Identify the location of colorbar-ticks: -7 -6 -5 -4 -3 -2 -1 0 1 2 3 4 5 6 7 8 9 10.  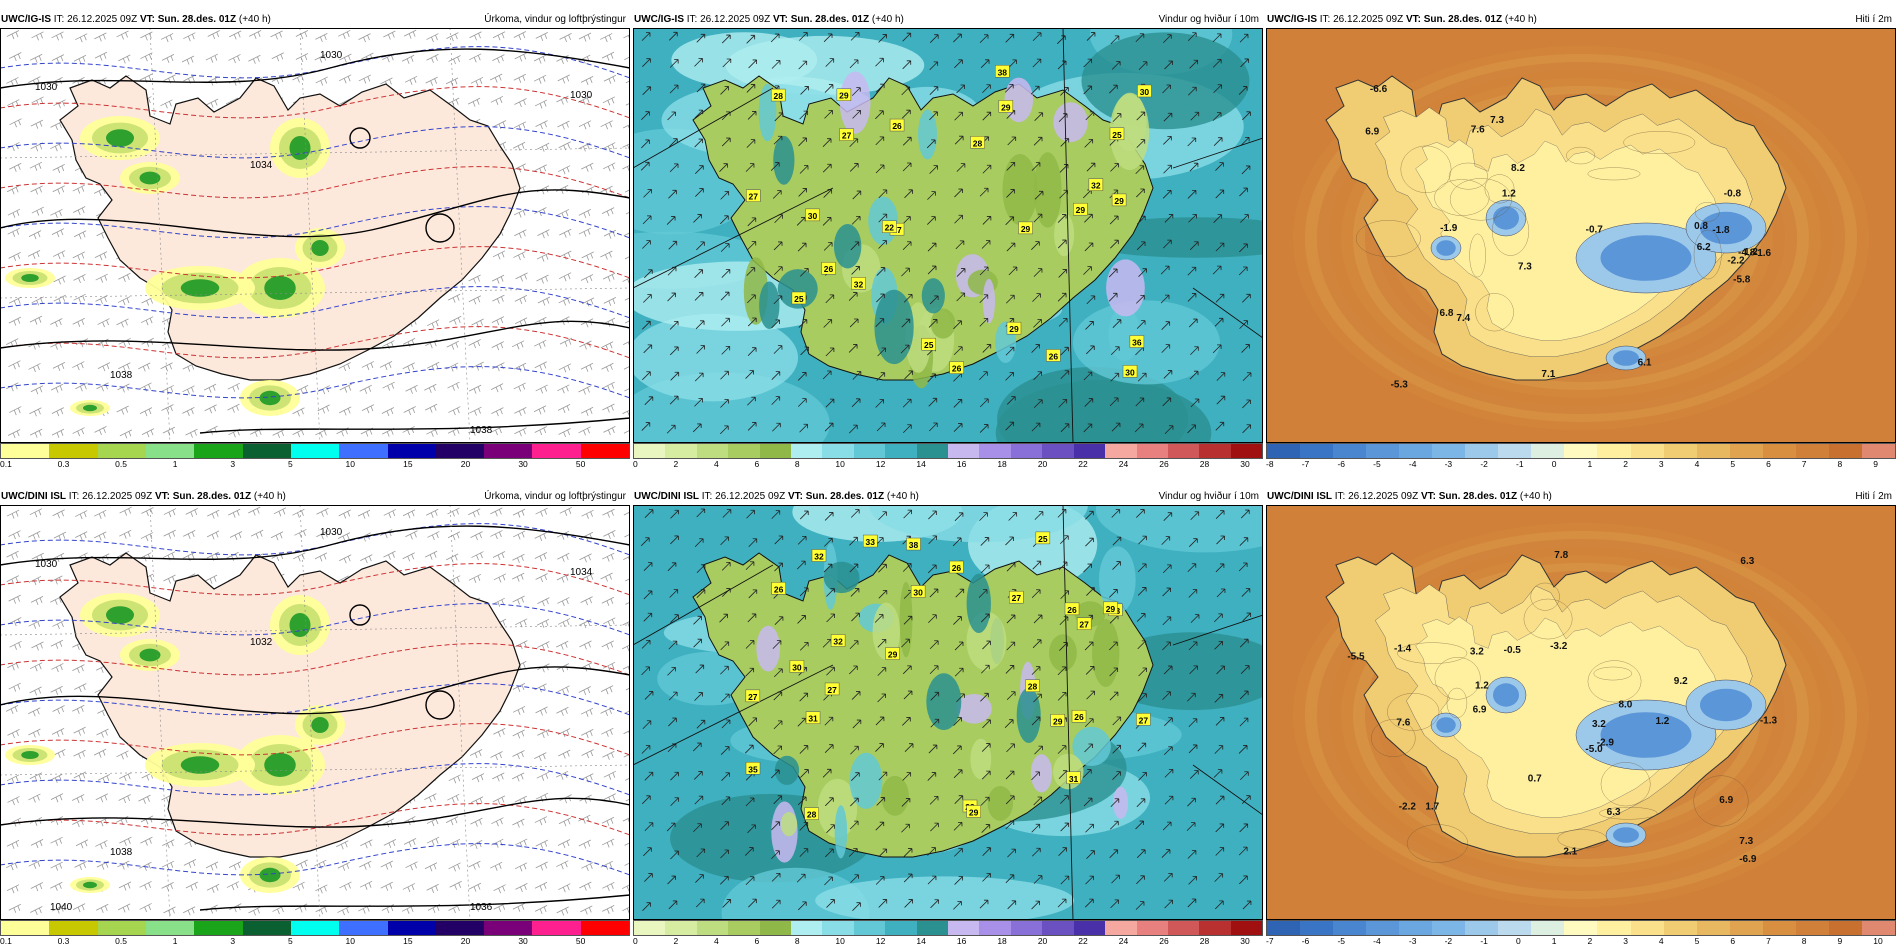
(1581, 942).